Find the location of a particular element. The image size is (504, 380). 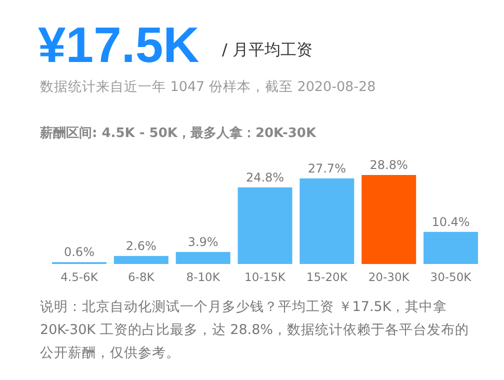

data-label: 2.6% is located at coordinates (141, 245).